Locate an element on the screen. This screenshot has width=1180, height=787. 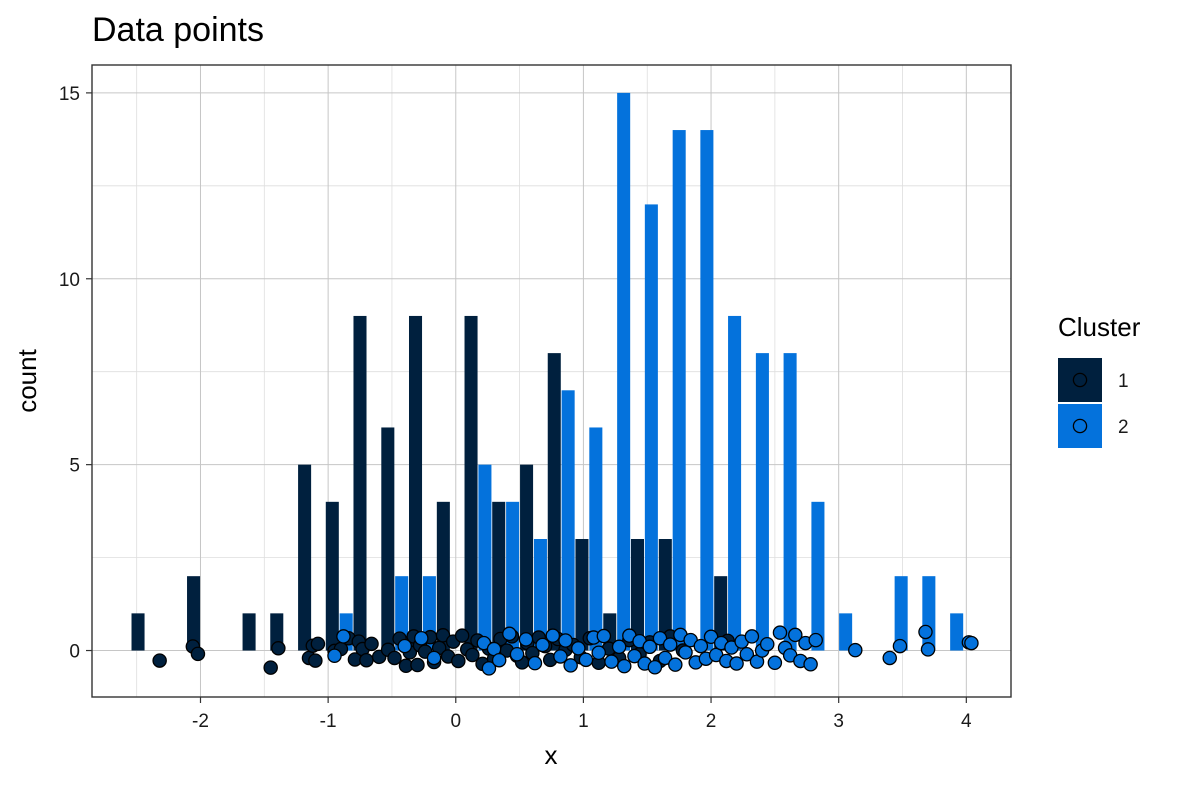
legend-title: Cluster is located at coordinates (1099, 327).